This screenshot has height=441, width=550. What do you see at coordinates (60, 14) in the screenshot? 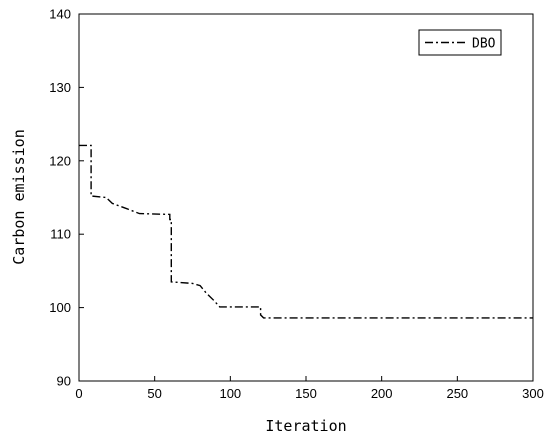
I see `y-tick-label: 140` at bounding box center [60, 14].